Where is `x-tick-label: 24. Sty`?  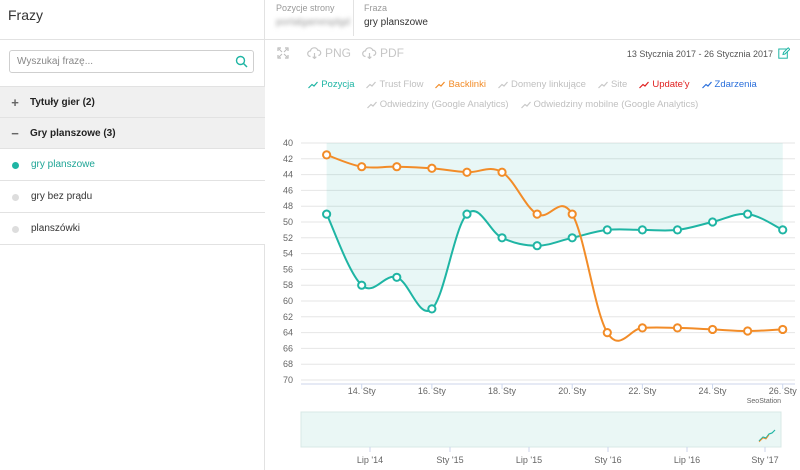 x-tick-label: 24. Sty is located at coordinates (713, 391).